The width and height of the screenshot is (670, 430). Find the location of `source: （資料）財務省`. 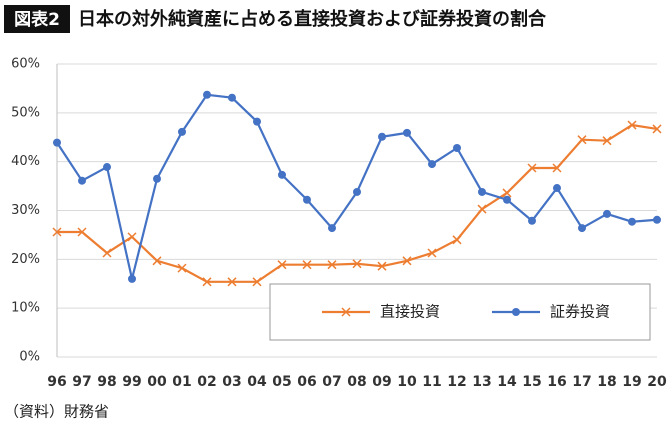

source: （資料）財務省 is located at coordinates (56, 412).